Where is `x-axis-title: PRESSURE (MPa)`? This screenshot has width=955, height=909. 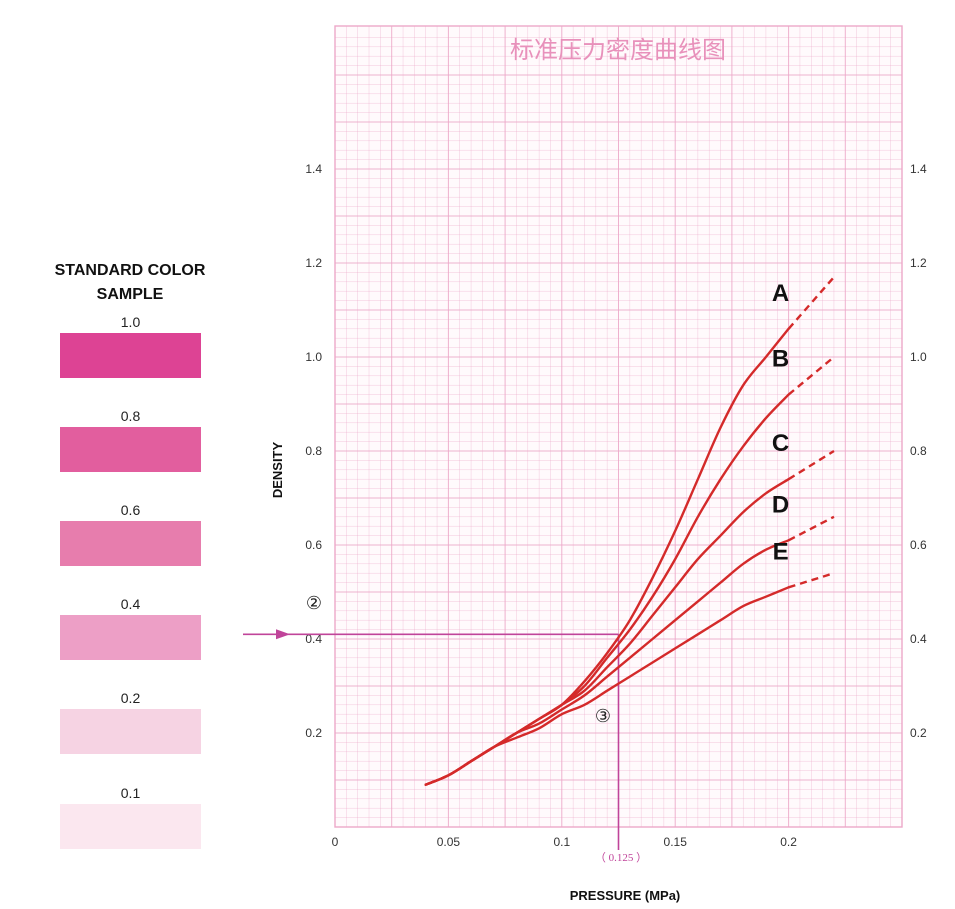
x-axis-title: PRESSURE (MPa) is located at coordinates (625, 895).